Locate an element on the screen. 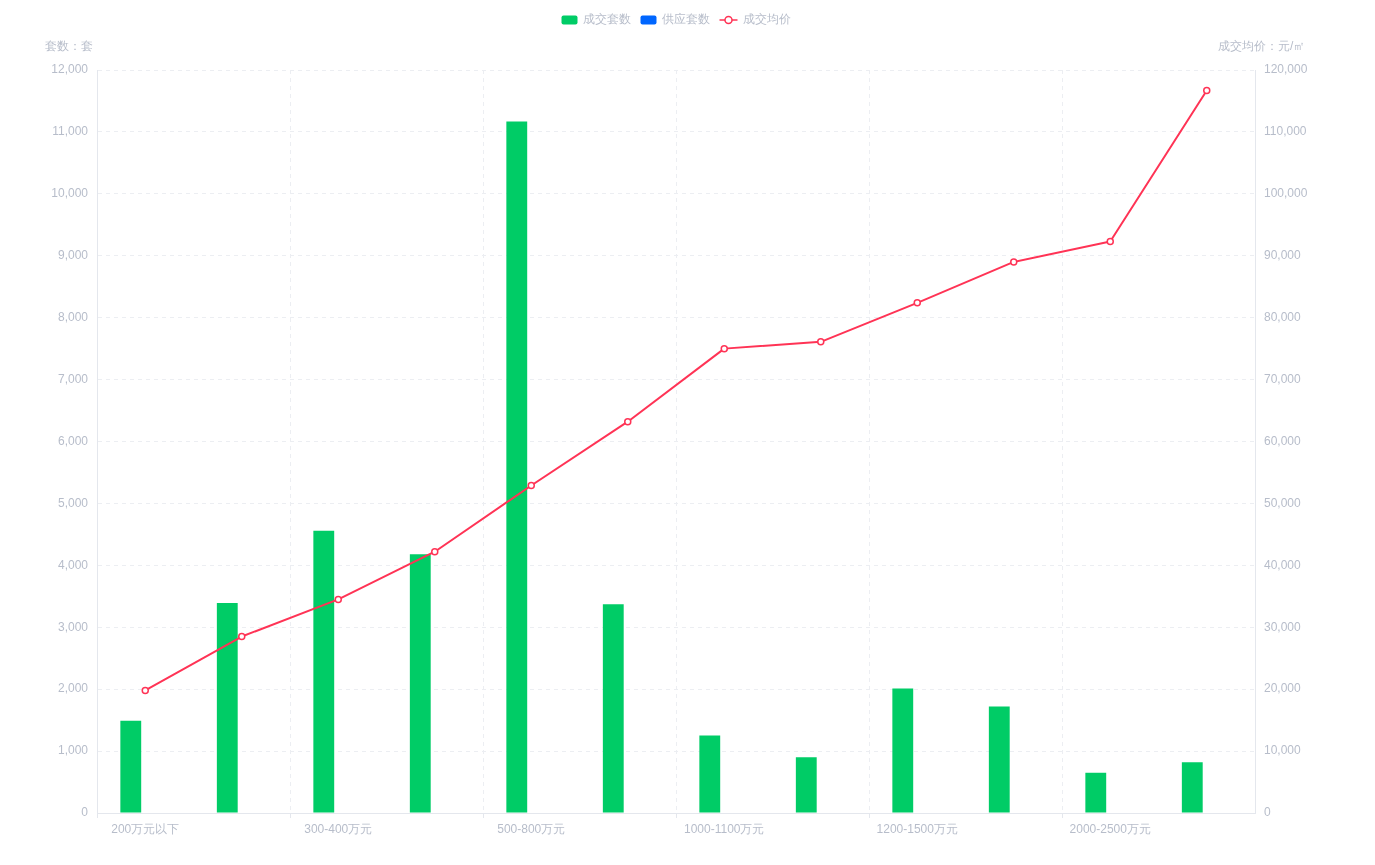 This screenshot has width=1375, height=865. y-tick-label: 11,000 is located at coordinates (70, 131).